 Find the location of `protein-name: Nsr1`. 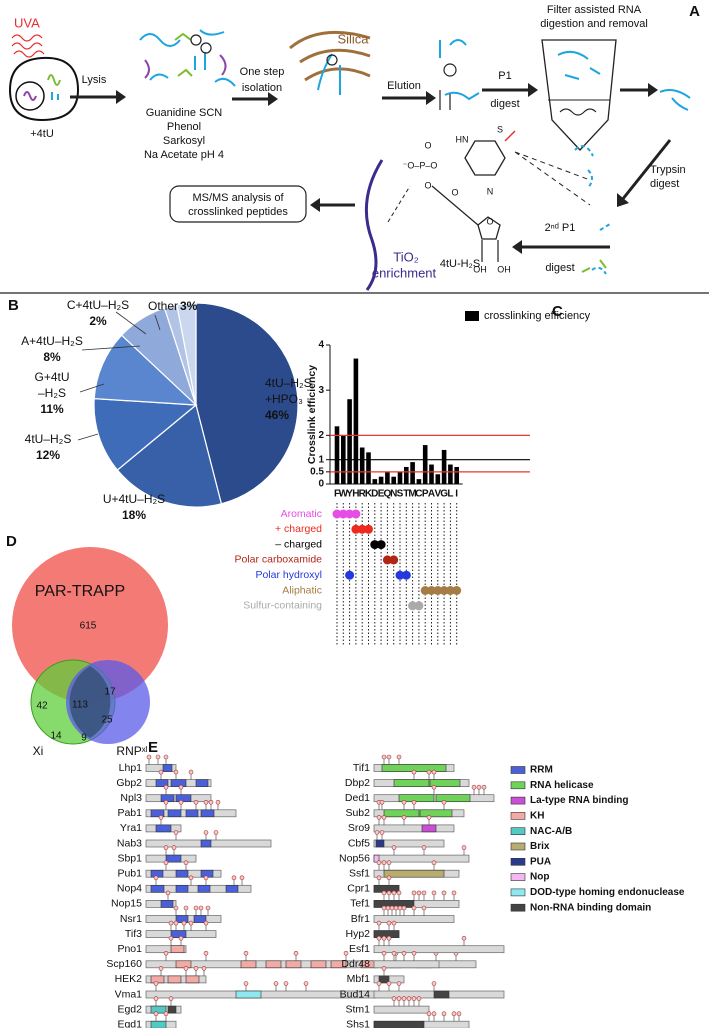

protein-name: Nsr1 is located at coordinates (131, 919).